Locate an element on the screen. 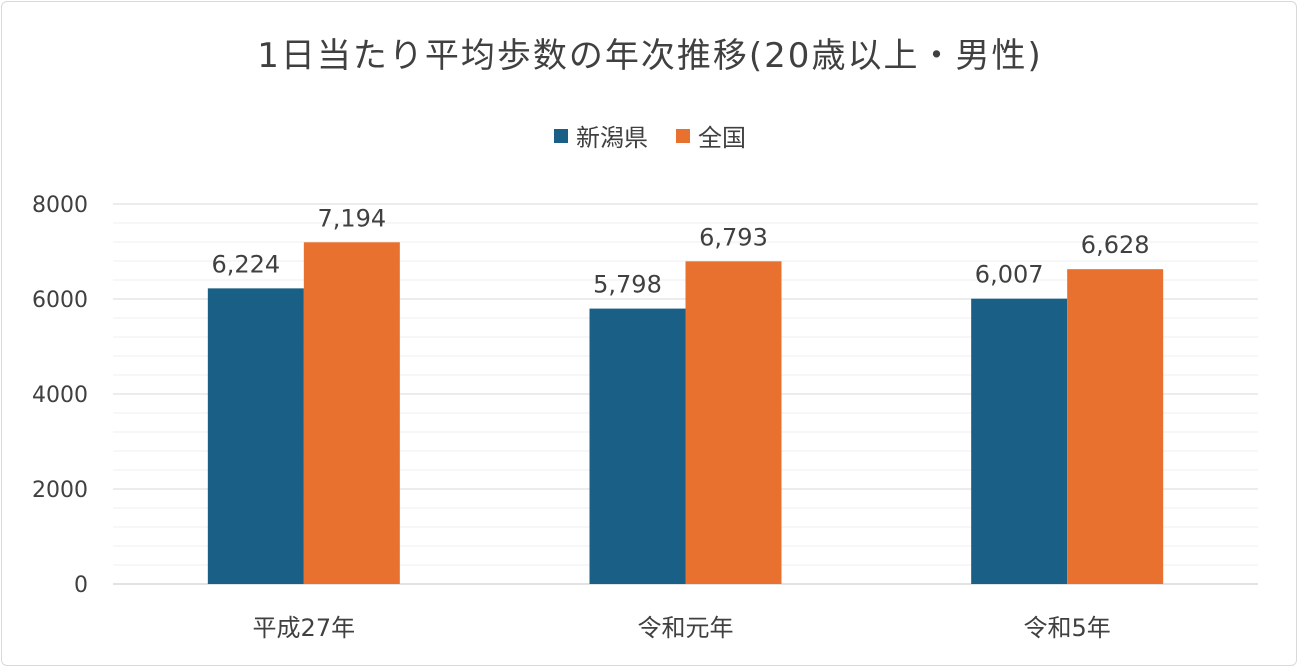  y-tick-label: 8000 is located at coordinates (60, 205).